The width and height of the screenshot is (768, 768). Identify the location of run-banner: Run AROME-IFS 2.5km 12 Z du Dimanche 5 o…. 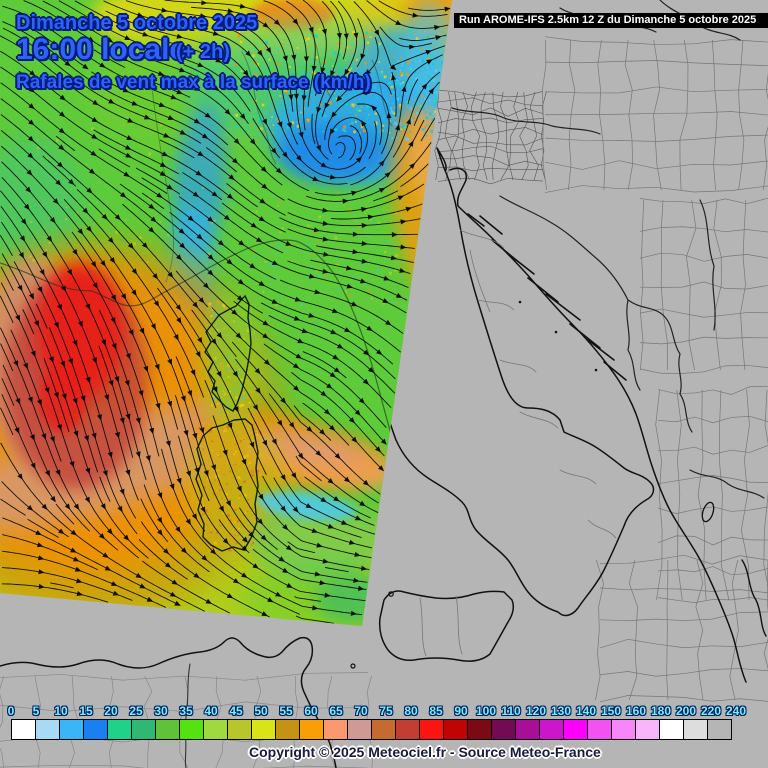
(611, 20).